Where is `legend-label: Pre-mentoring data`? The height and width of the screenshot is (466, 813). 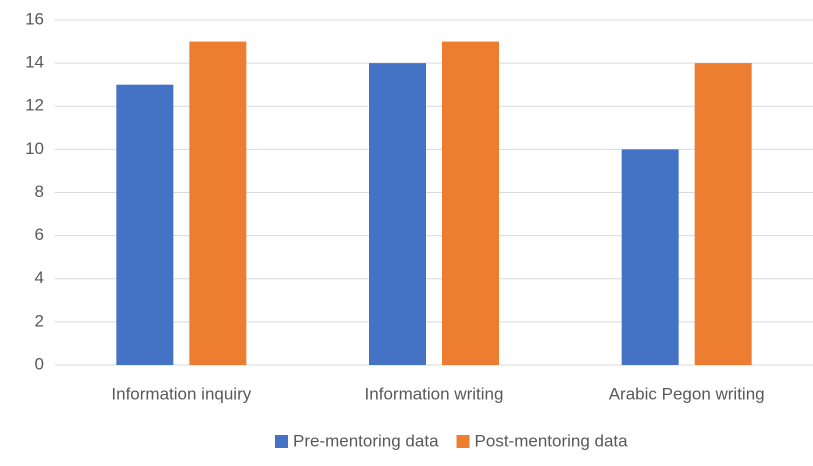
legend-label: Pre-mentoring data is located at coordinates (366, 440).